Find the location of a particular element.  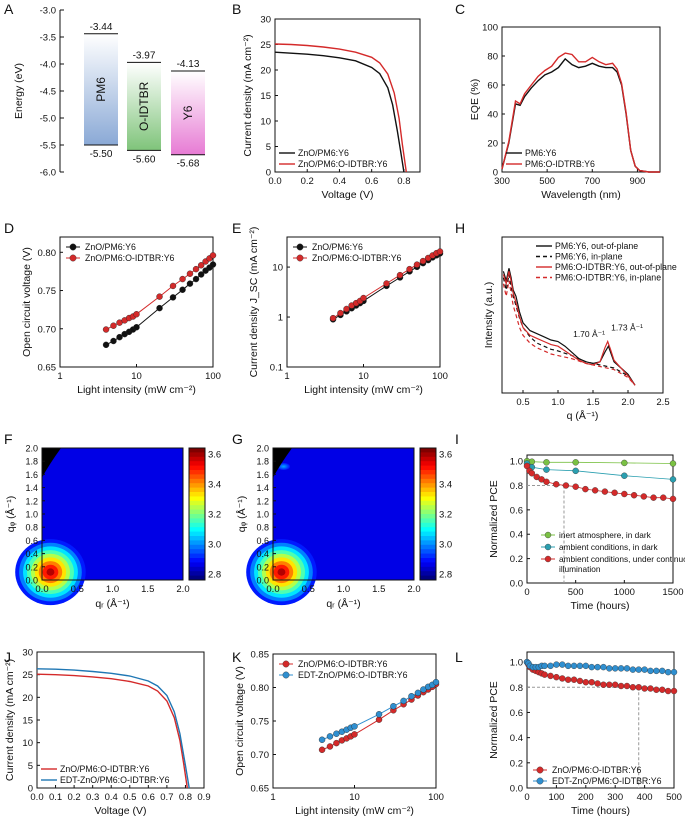

y-tick-label: 0.65 is located at coordinates (47, 368).